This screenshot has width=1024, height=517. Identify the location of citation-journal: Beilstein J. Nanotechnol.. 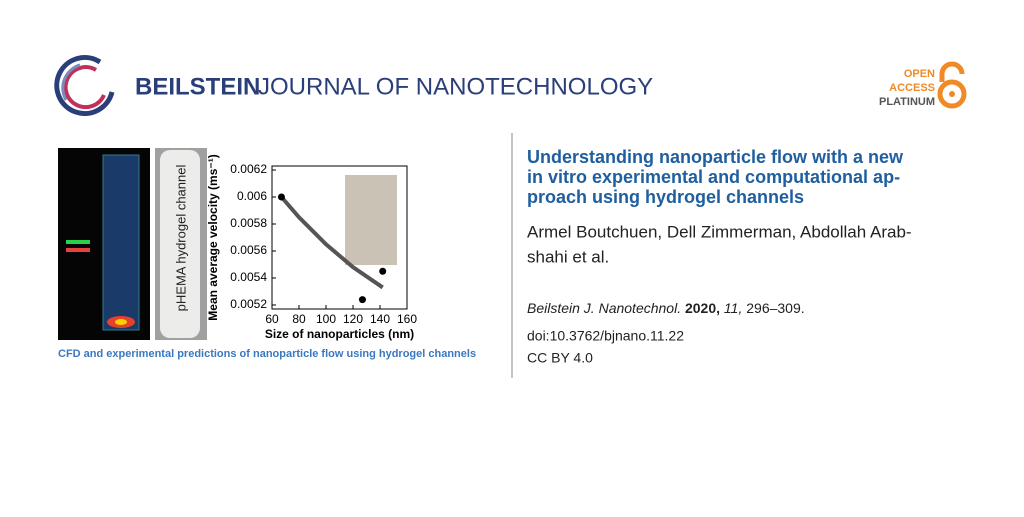
(604, 308).